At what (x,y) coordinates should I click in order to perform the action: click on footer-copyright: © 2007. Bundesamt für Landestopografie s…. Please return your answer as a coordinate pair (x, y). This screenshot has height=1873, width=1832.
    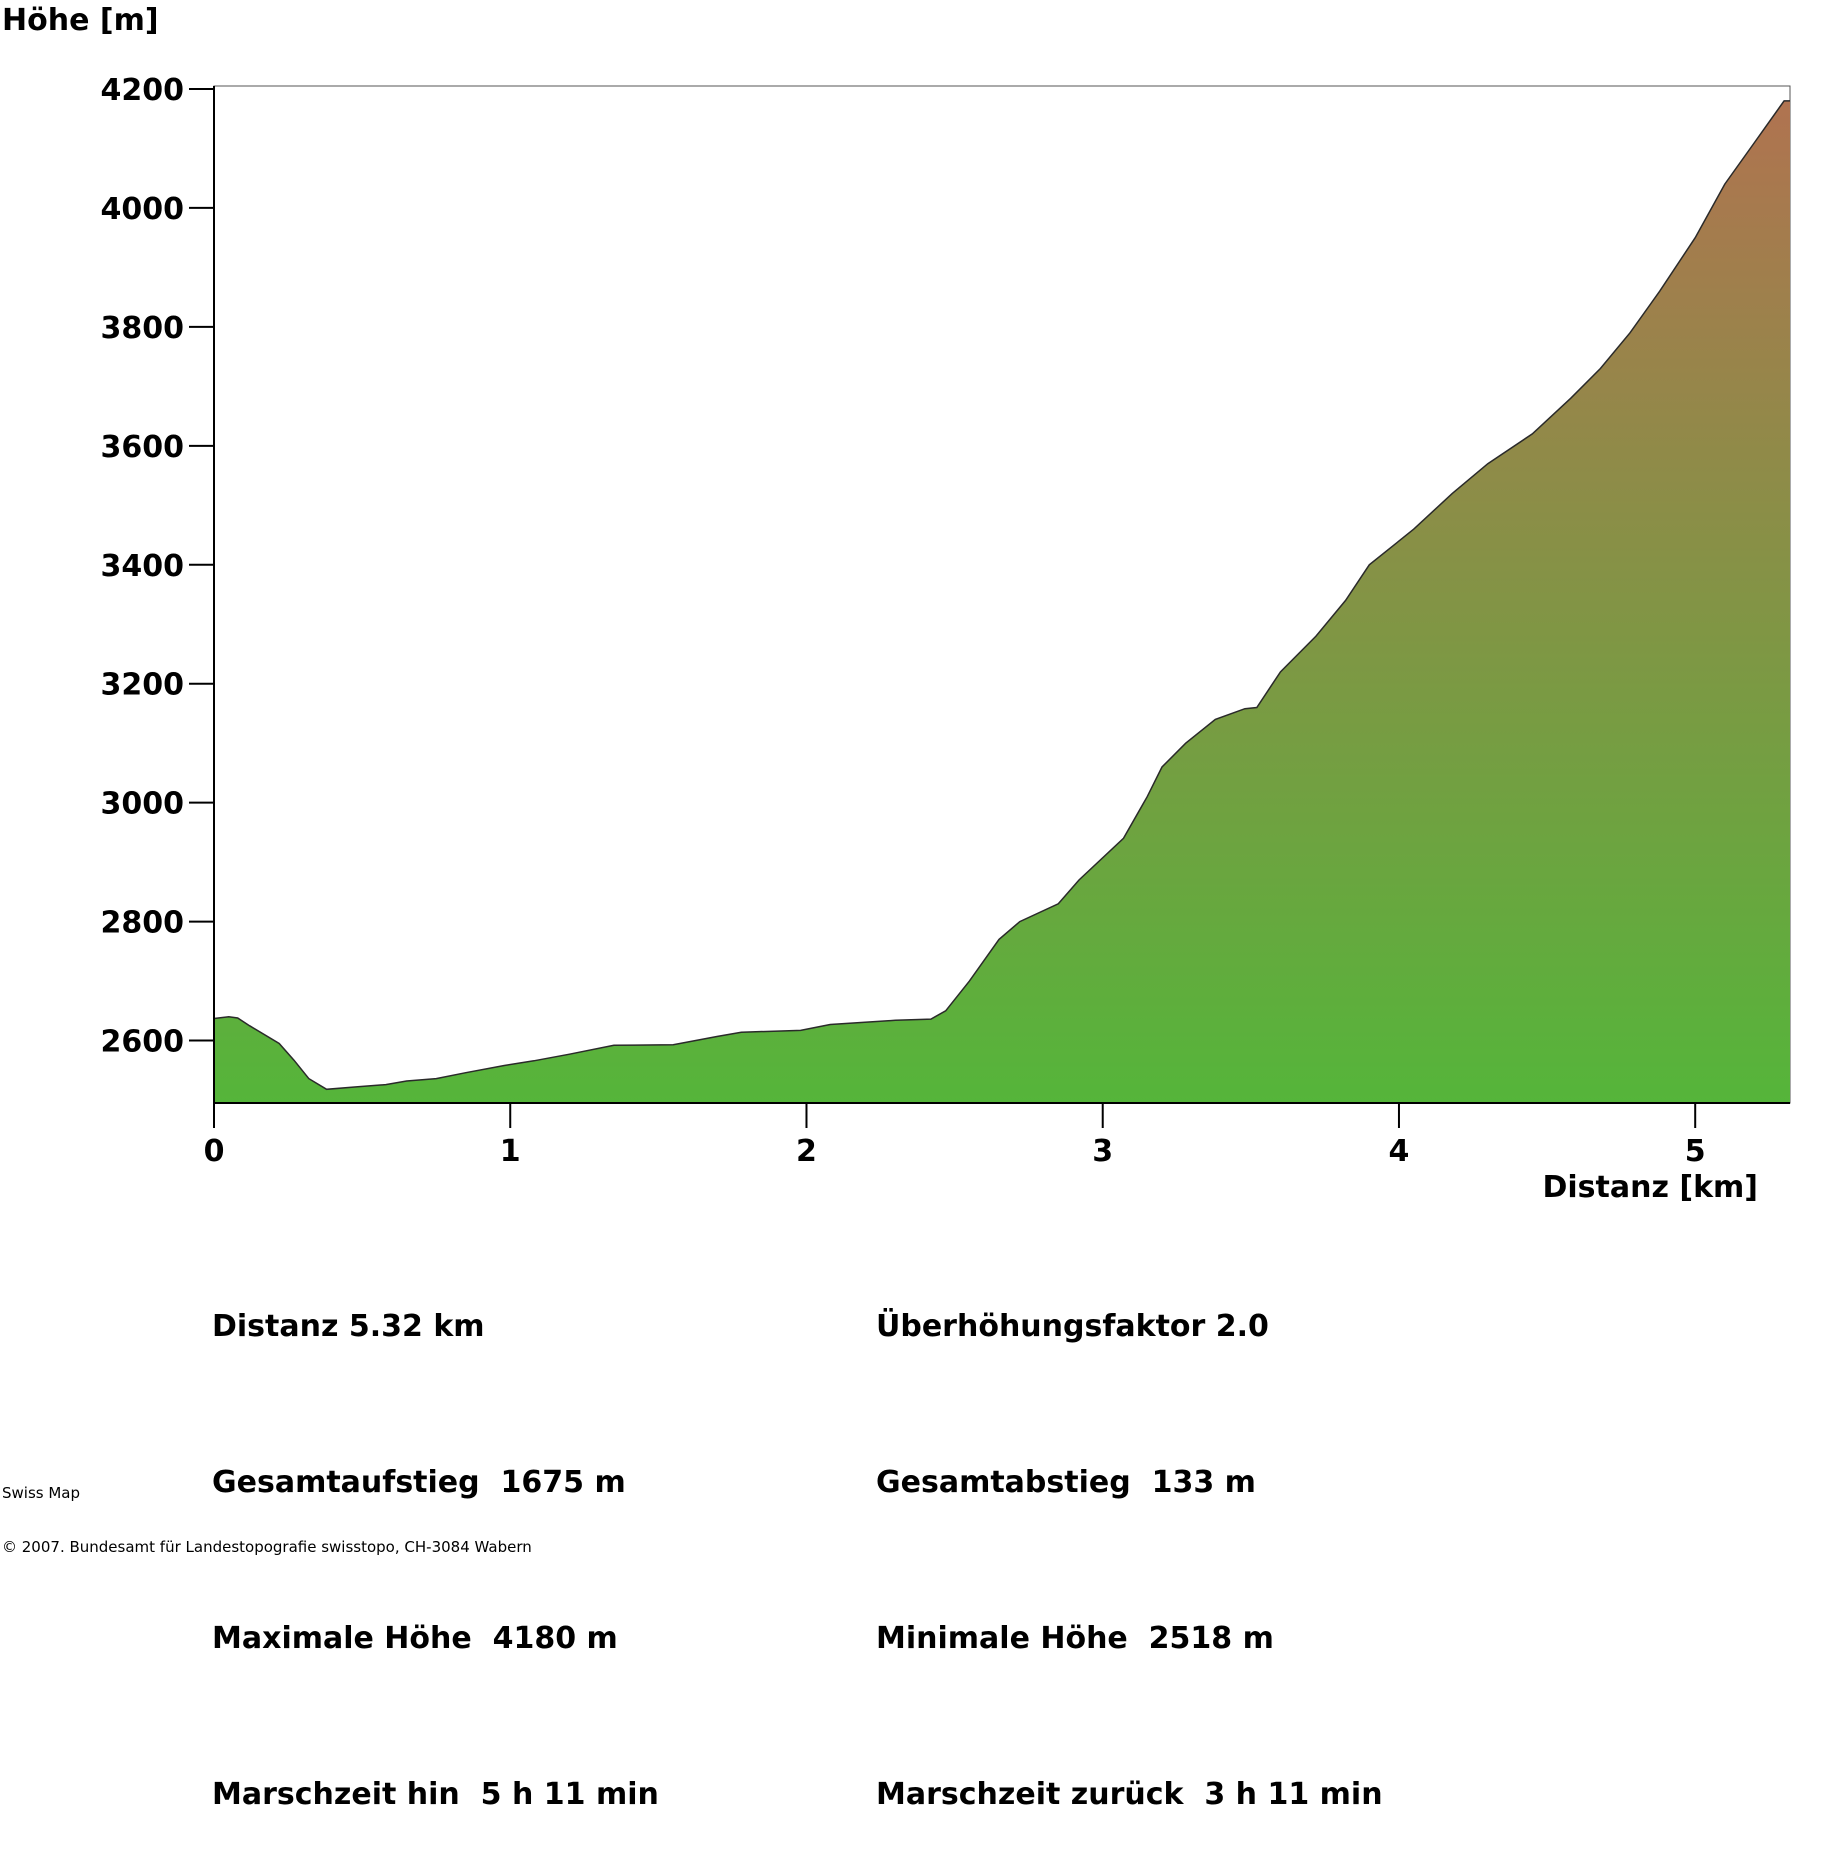
    Looking at the image, I should click on (267, 1547).